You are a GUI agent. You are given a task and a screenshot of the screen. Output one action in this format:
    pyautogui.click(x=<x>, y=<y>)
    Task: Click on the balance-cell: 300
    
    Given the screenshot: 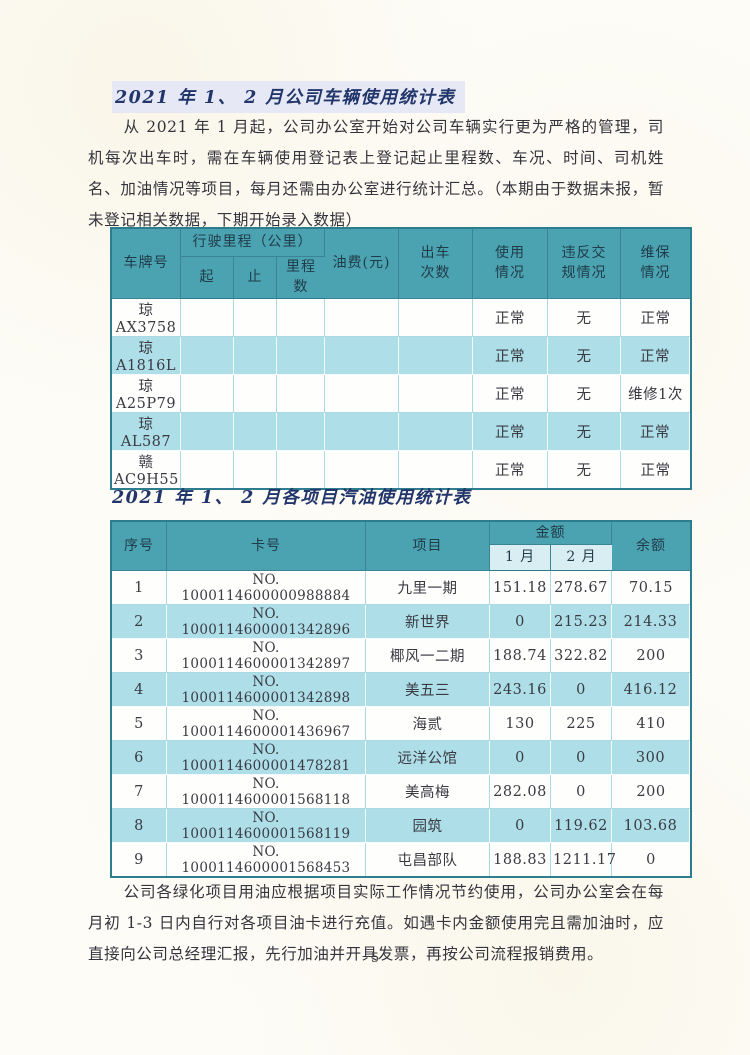 What is the action you would take?
    pyautogui.click(x=651, y=758)
    